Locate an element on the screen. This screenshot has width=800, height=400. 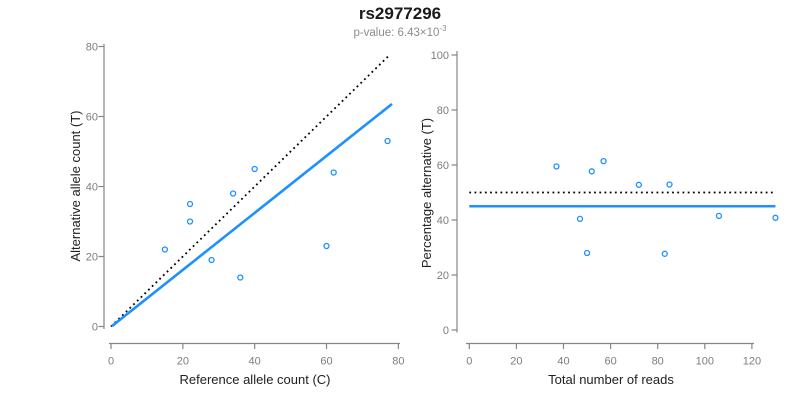
x-tick-label: 120 is located at coordinates (752, 362).